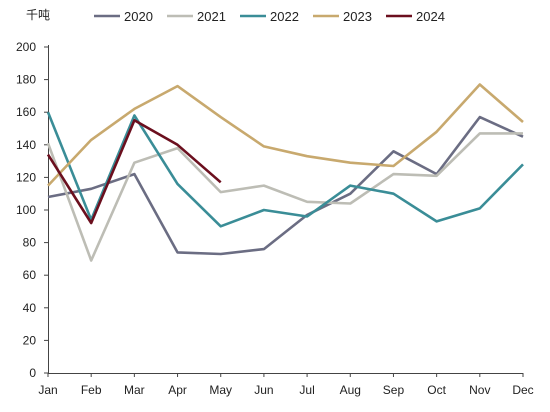  Describe the element at coordinates (263, 390) in the screenshot. I see `x-tick-label: Jun` at that location.